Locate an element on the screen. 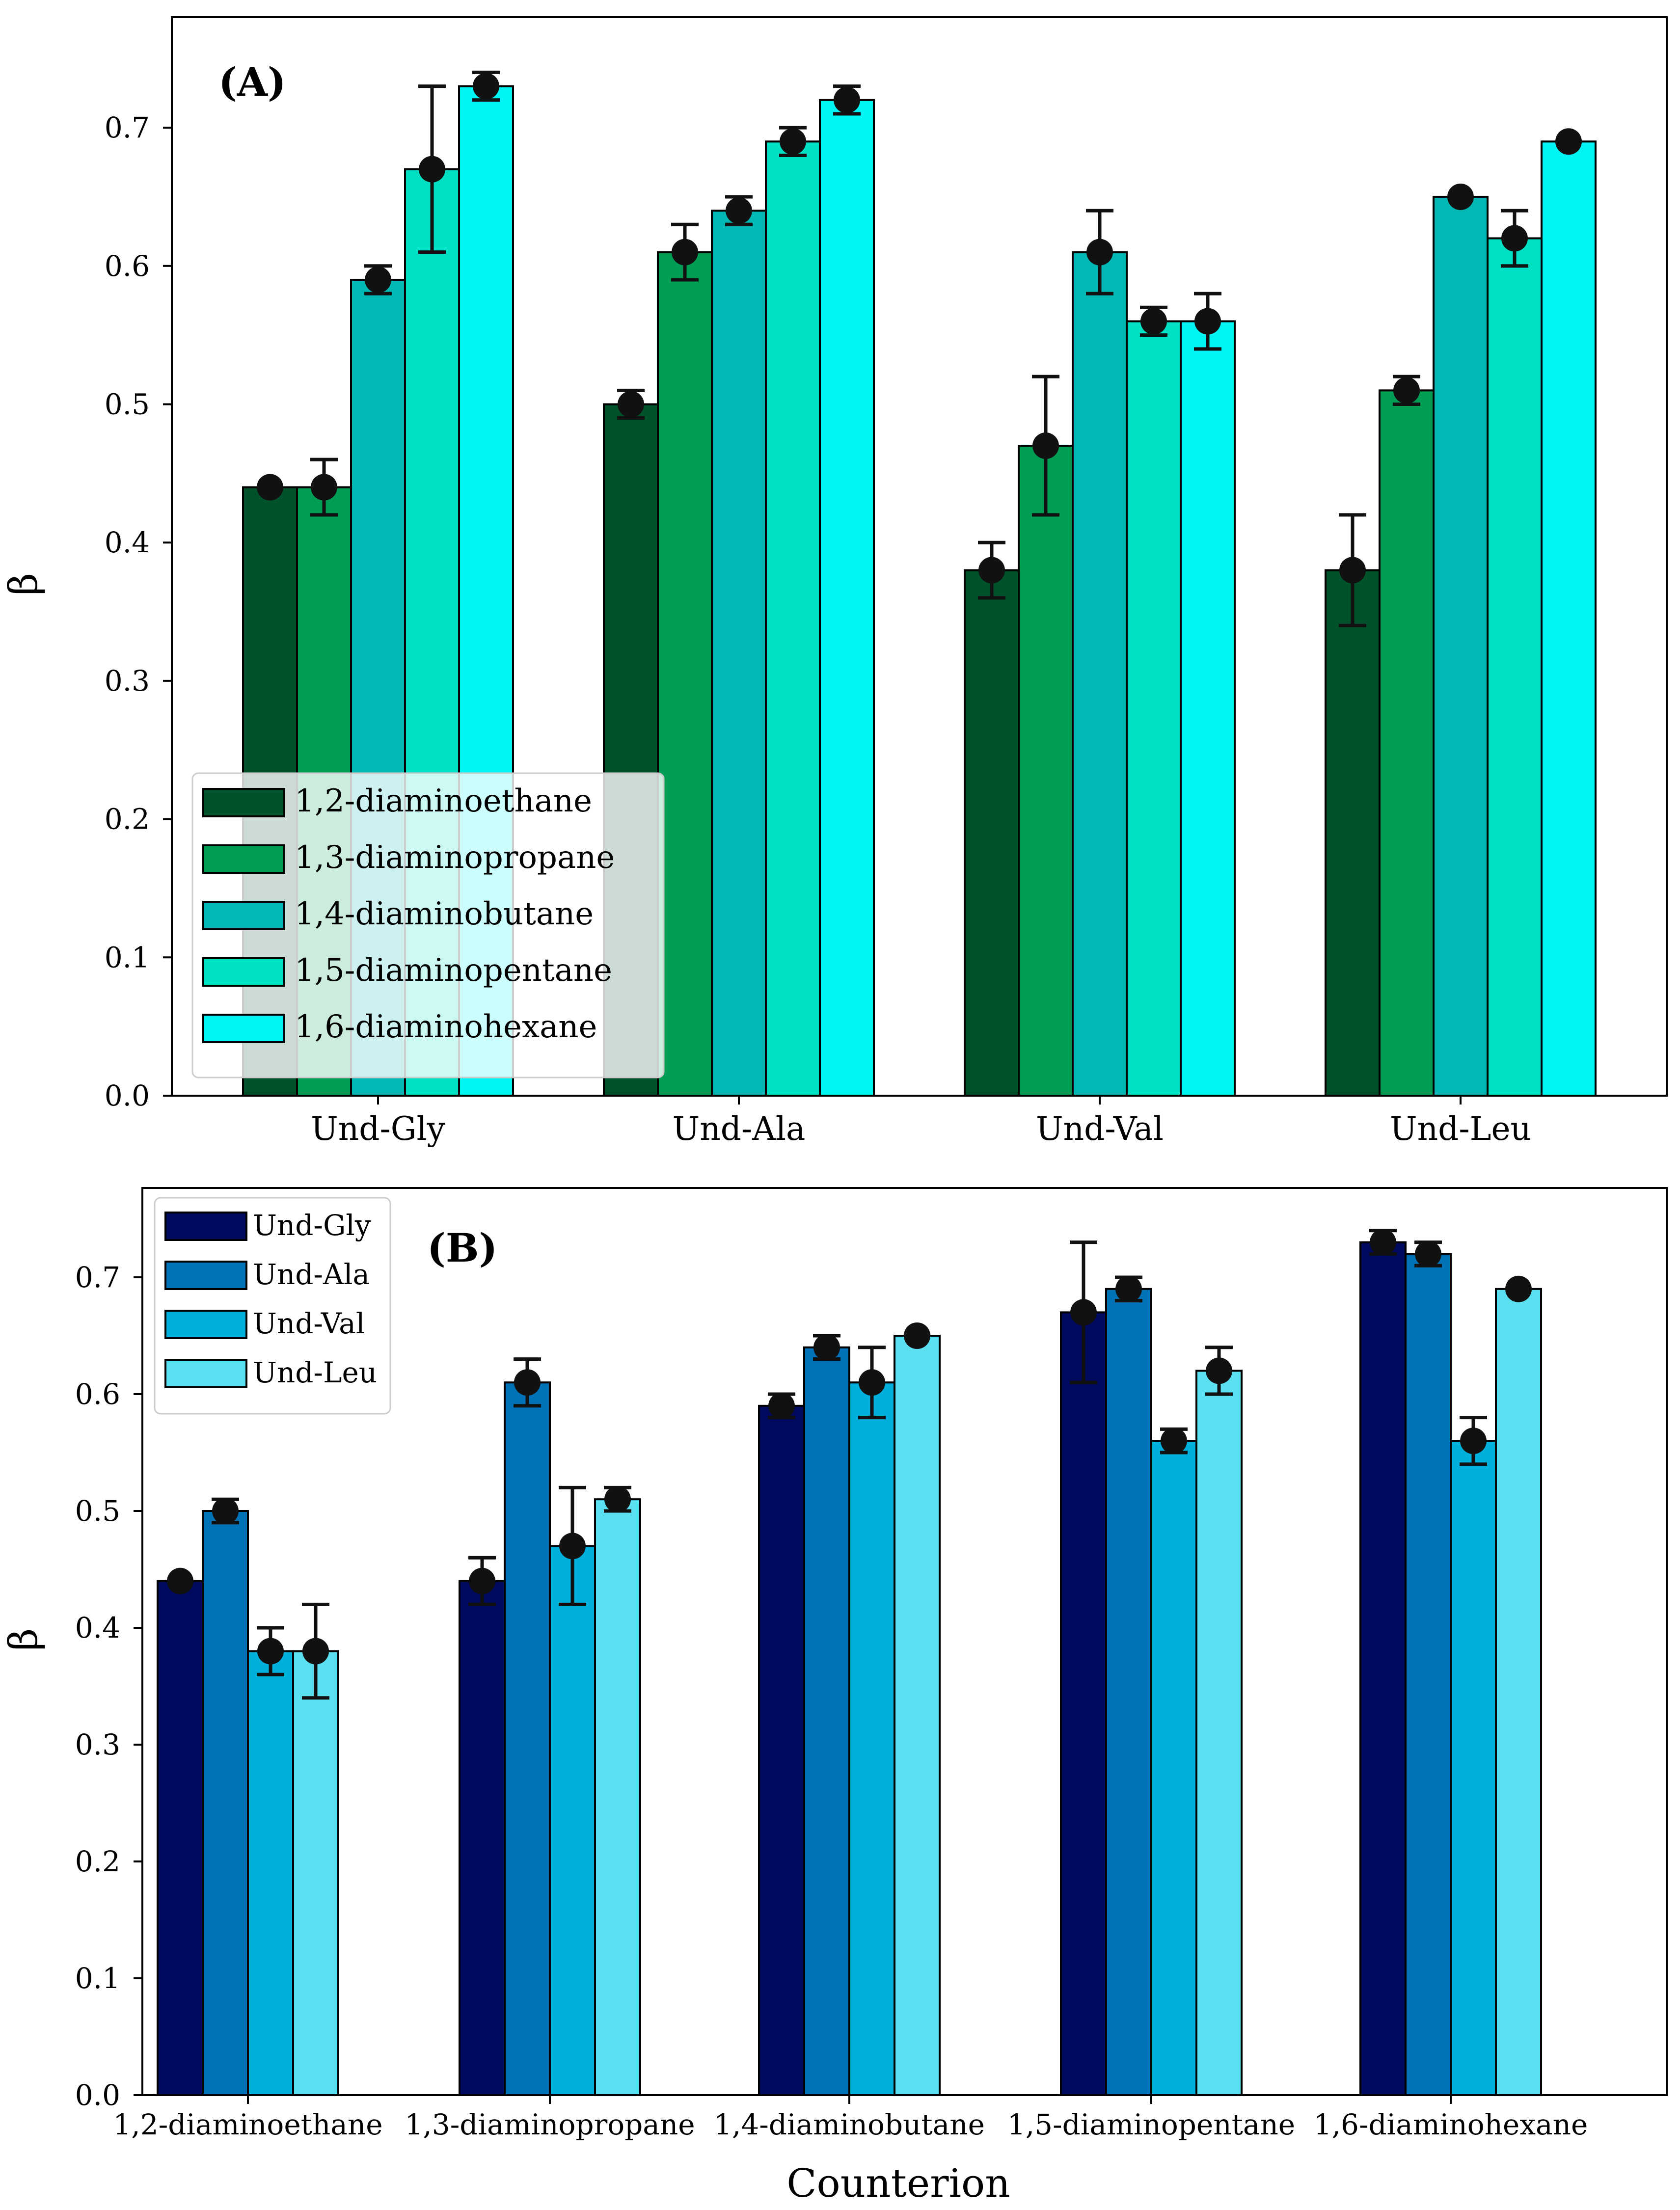  x-category-label: 1,6-diaminohexane is located at coordinates (1451, 2124).